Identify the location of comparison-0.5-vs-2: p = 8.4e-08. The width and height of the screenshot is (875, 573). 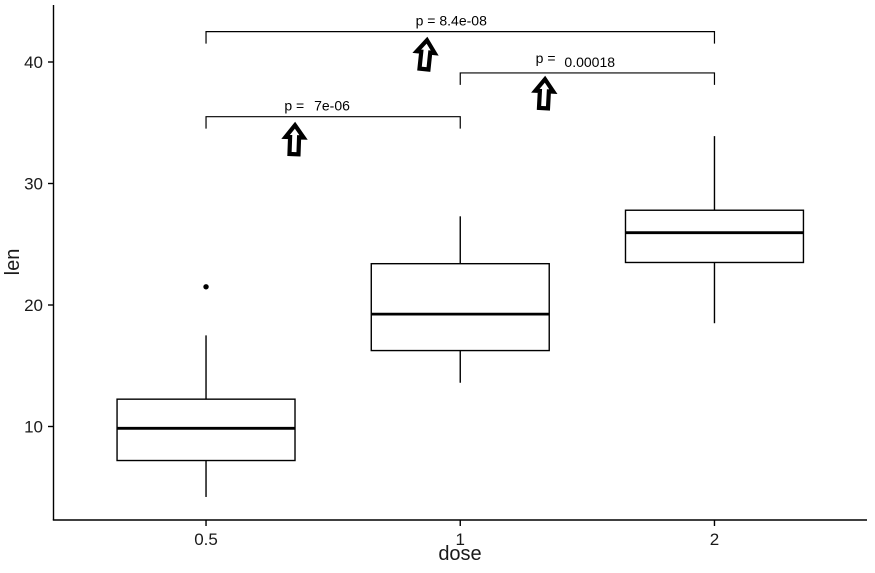
(460, 28).